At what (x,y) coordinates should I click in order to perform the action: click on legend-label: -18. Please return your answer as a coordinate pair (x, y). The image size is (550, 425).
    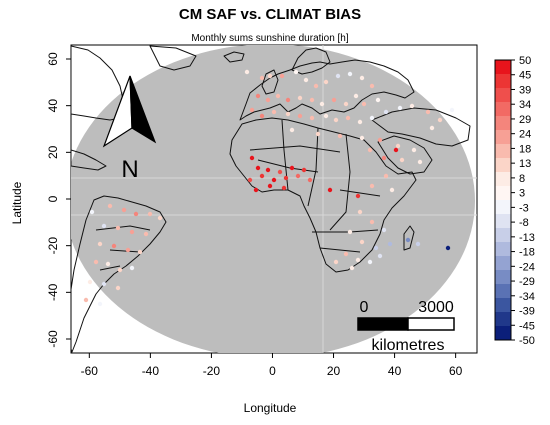
    Looking at the image, I should click on (527, 253).